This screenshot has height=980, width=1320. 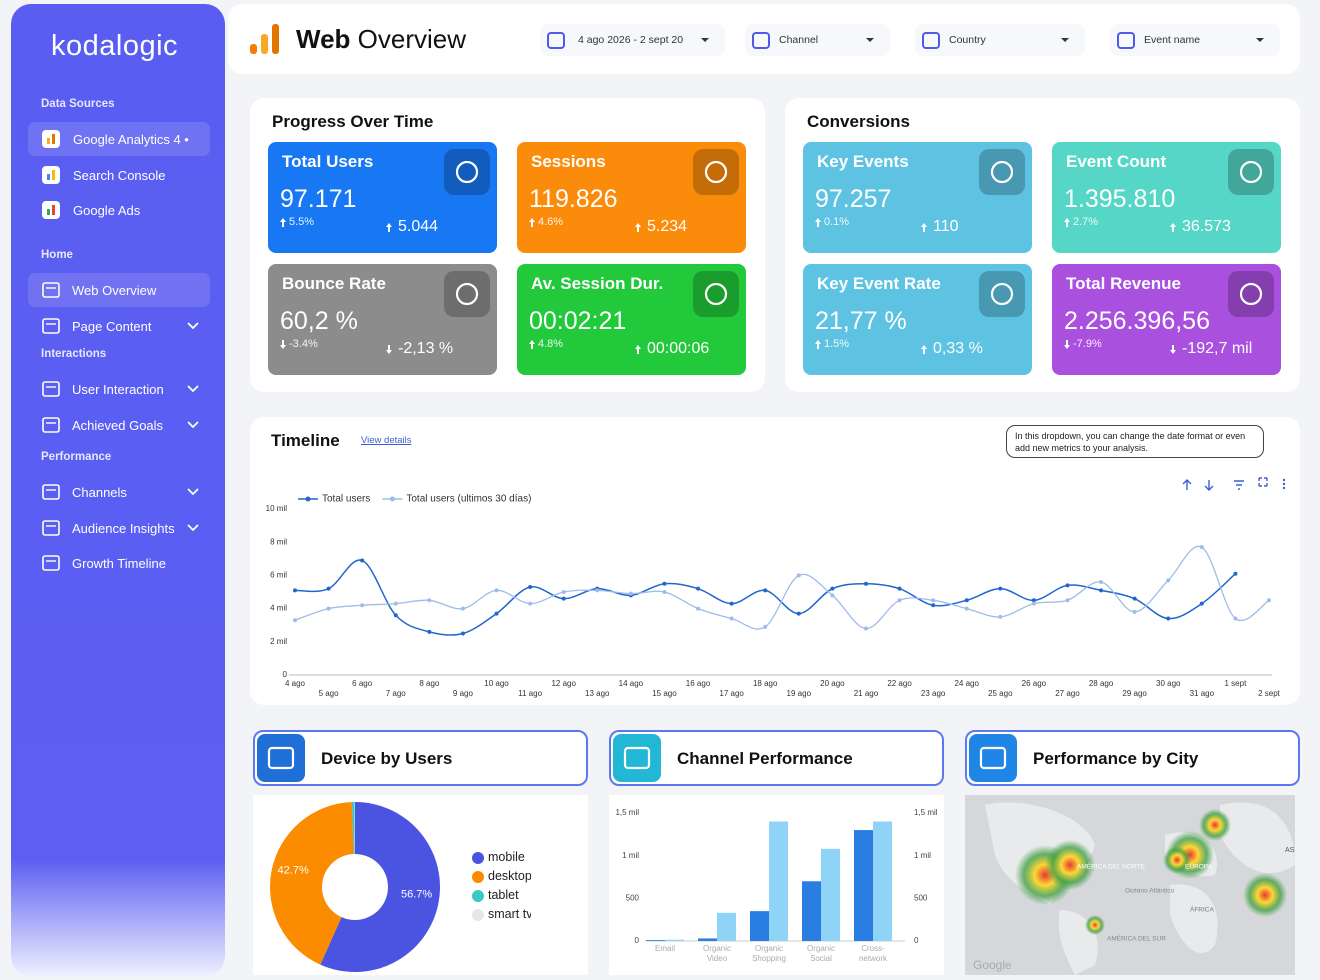 What do you see at coordinates (48, 176) in the screenshot?
I see `icon-bar` at bounding box center [48, 176].